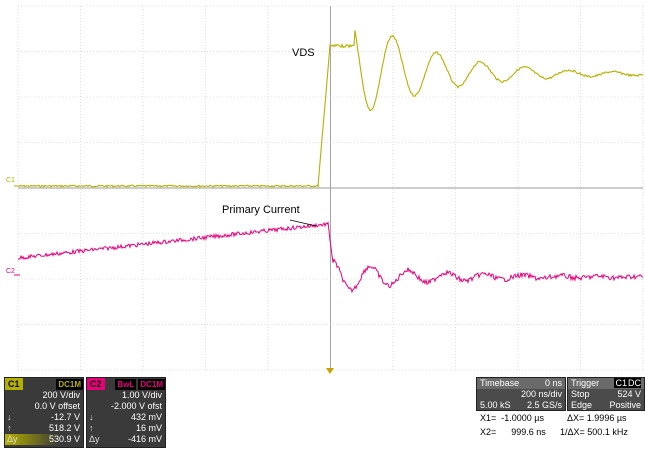 The image size is (645, 449). Describe the element at coordinates (544, 405) in the screenshot. I see `timebase-rate: 2.5 GS/s` at that location.